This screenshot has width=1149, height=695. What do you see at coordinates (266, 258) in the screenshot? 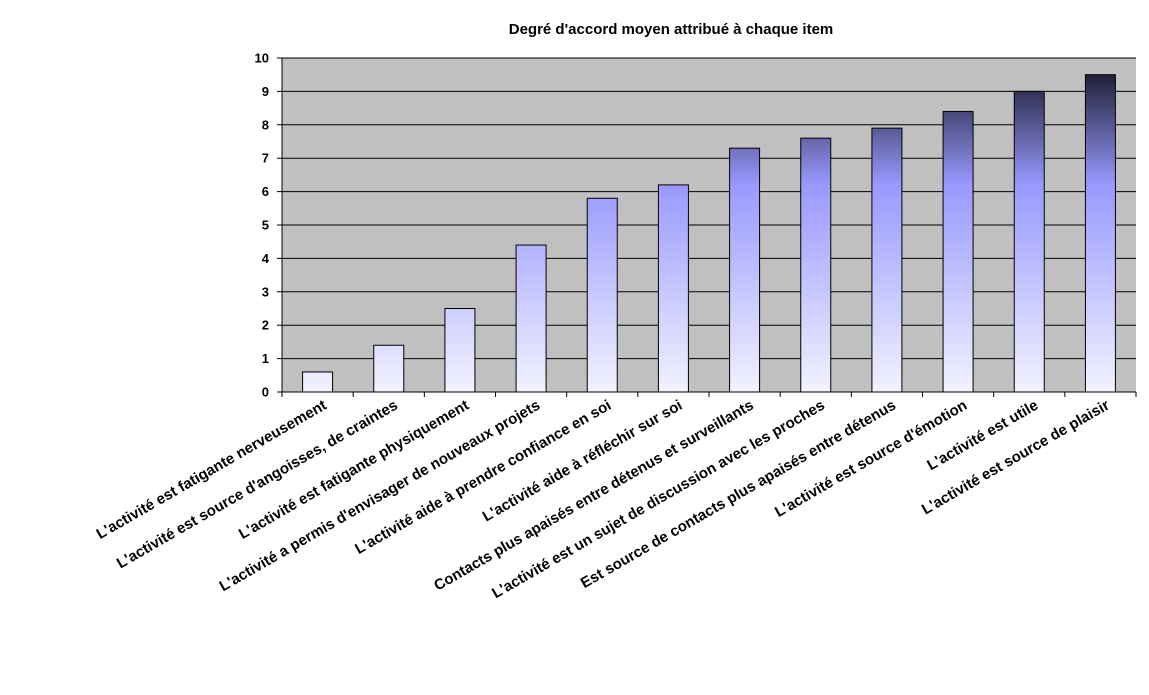
I see `y-tick-label: 4` at bounding box center [266, 258].